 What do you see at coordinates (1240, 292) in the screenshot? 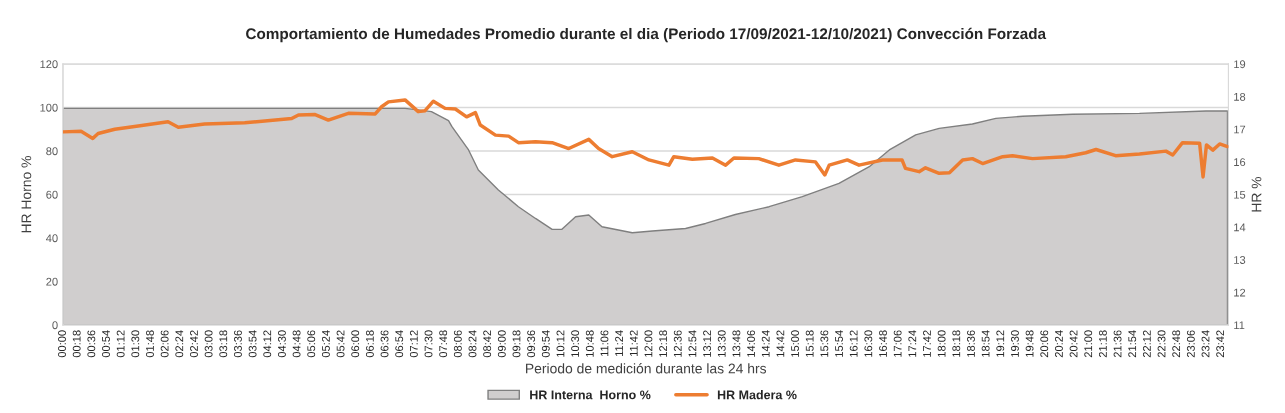
I see `y2-tick-label: 12` at bounding box center [1240, 292].